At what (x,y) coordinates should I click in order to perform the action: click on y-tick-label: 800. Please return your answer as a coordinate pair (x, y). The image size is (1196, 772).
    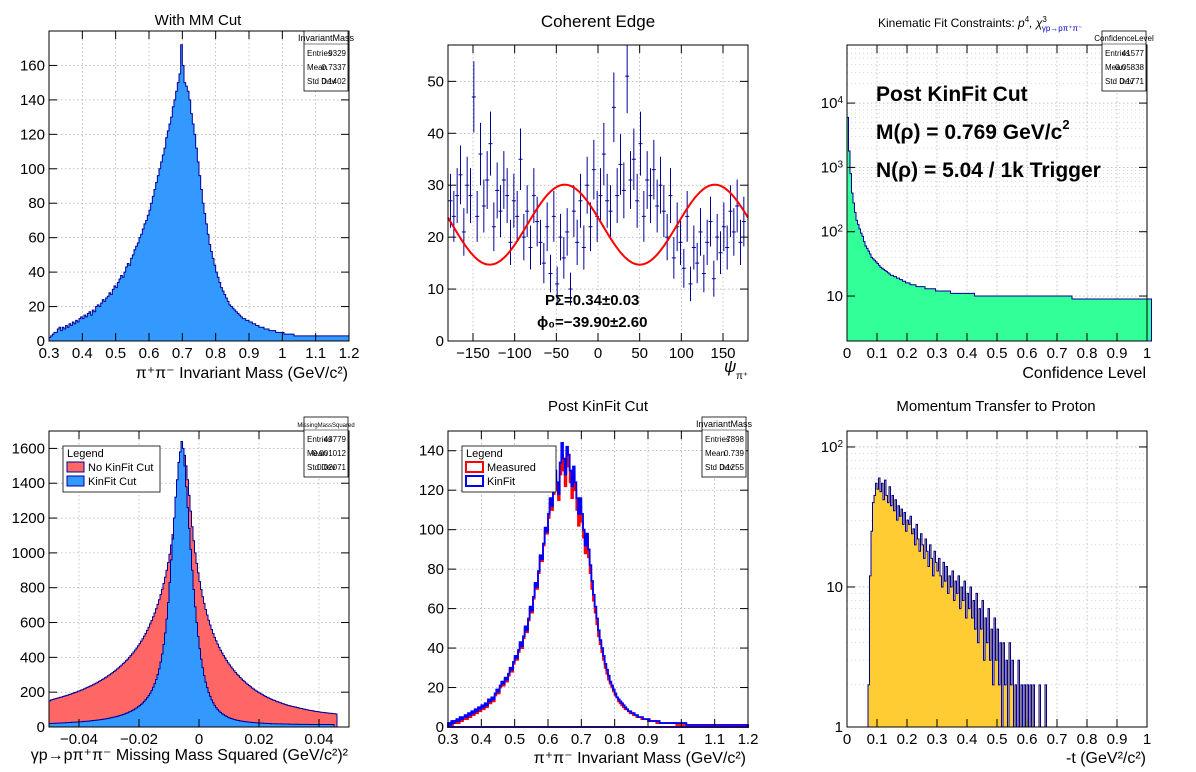
    Looking at the image, I should click on (32, 588).